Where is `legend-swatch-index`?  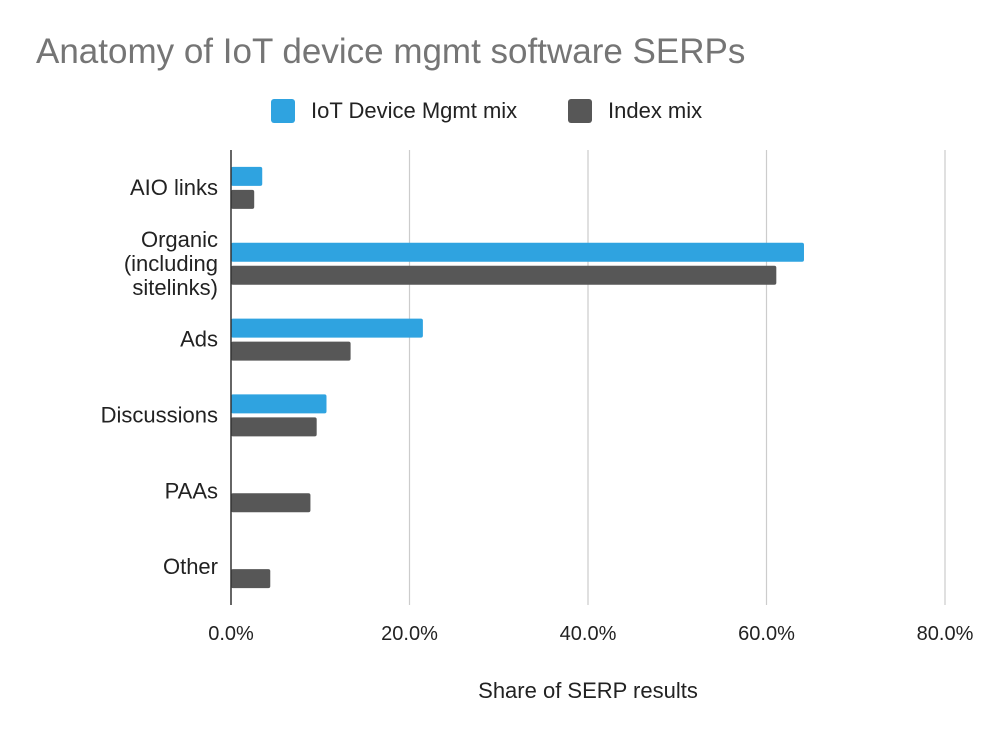
legend-swatch-index is located at coordinates (580, 111).